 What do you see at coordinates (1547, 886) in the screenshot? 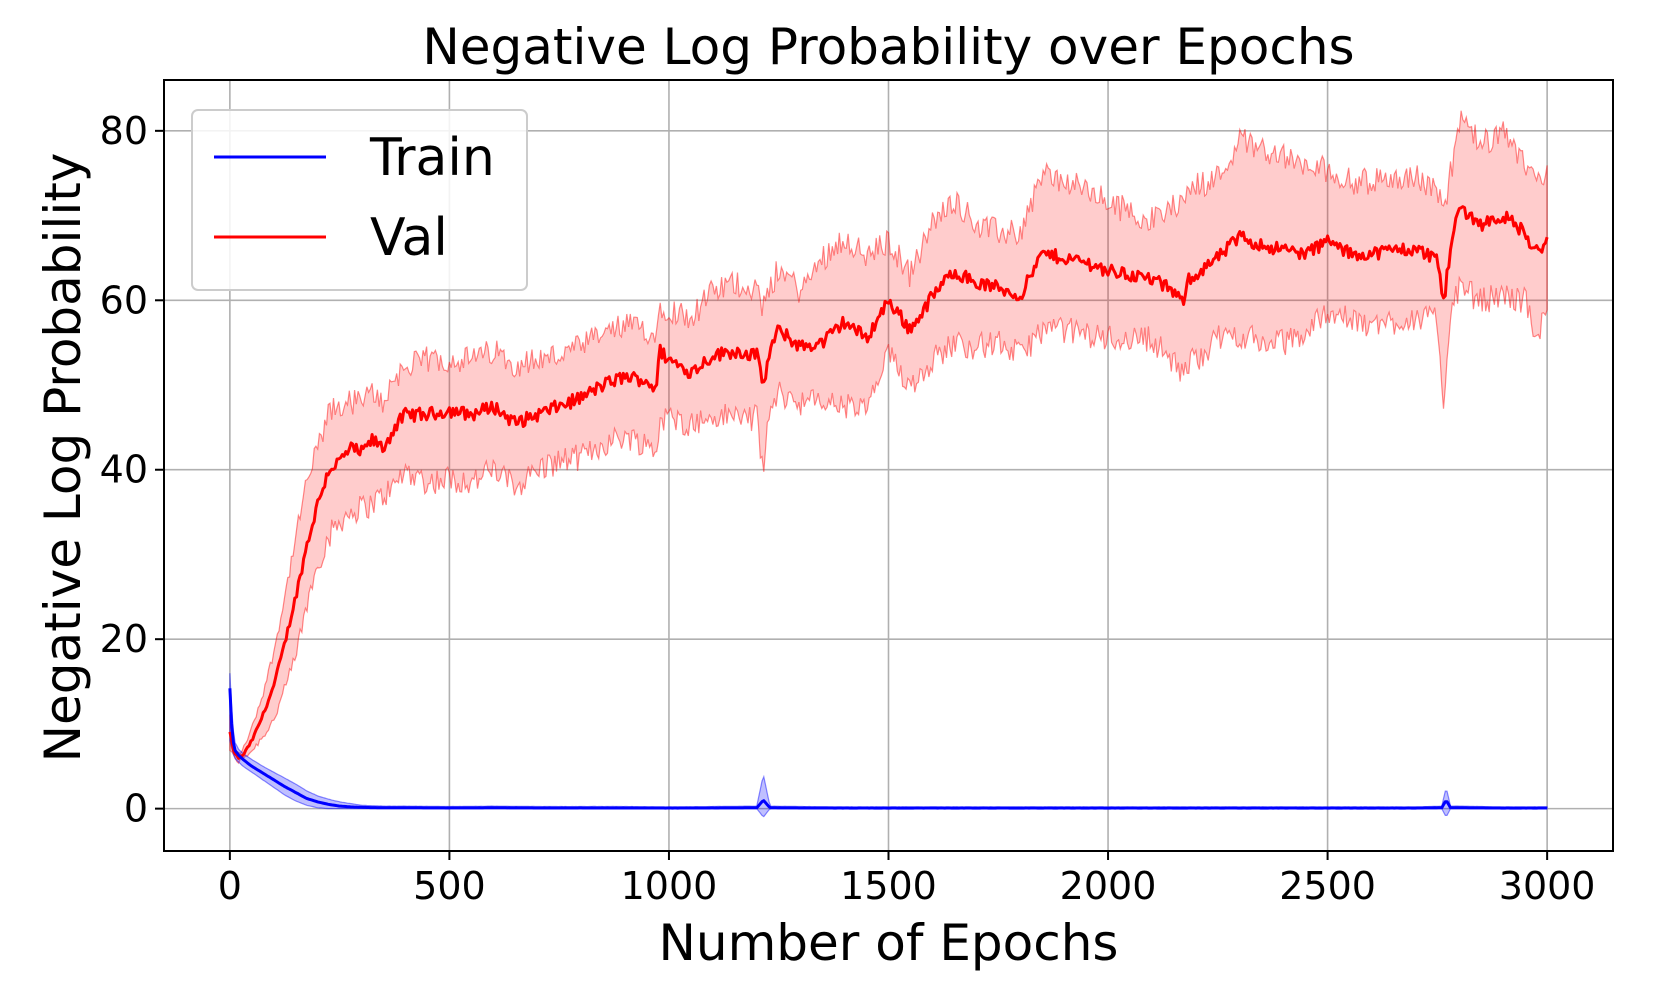
I see `x-tick-label: 3000` at bounding box center [1547, 886].